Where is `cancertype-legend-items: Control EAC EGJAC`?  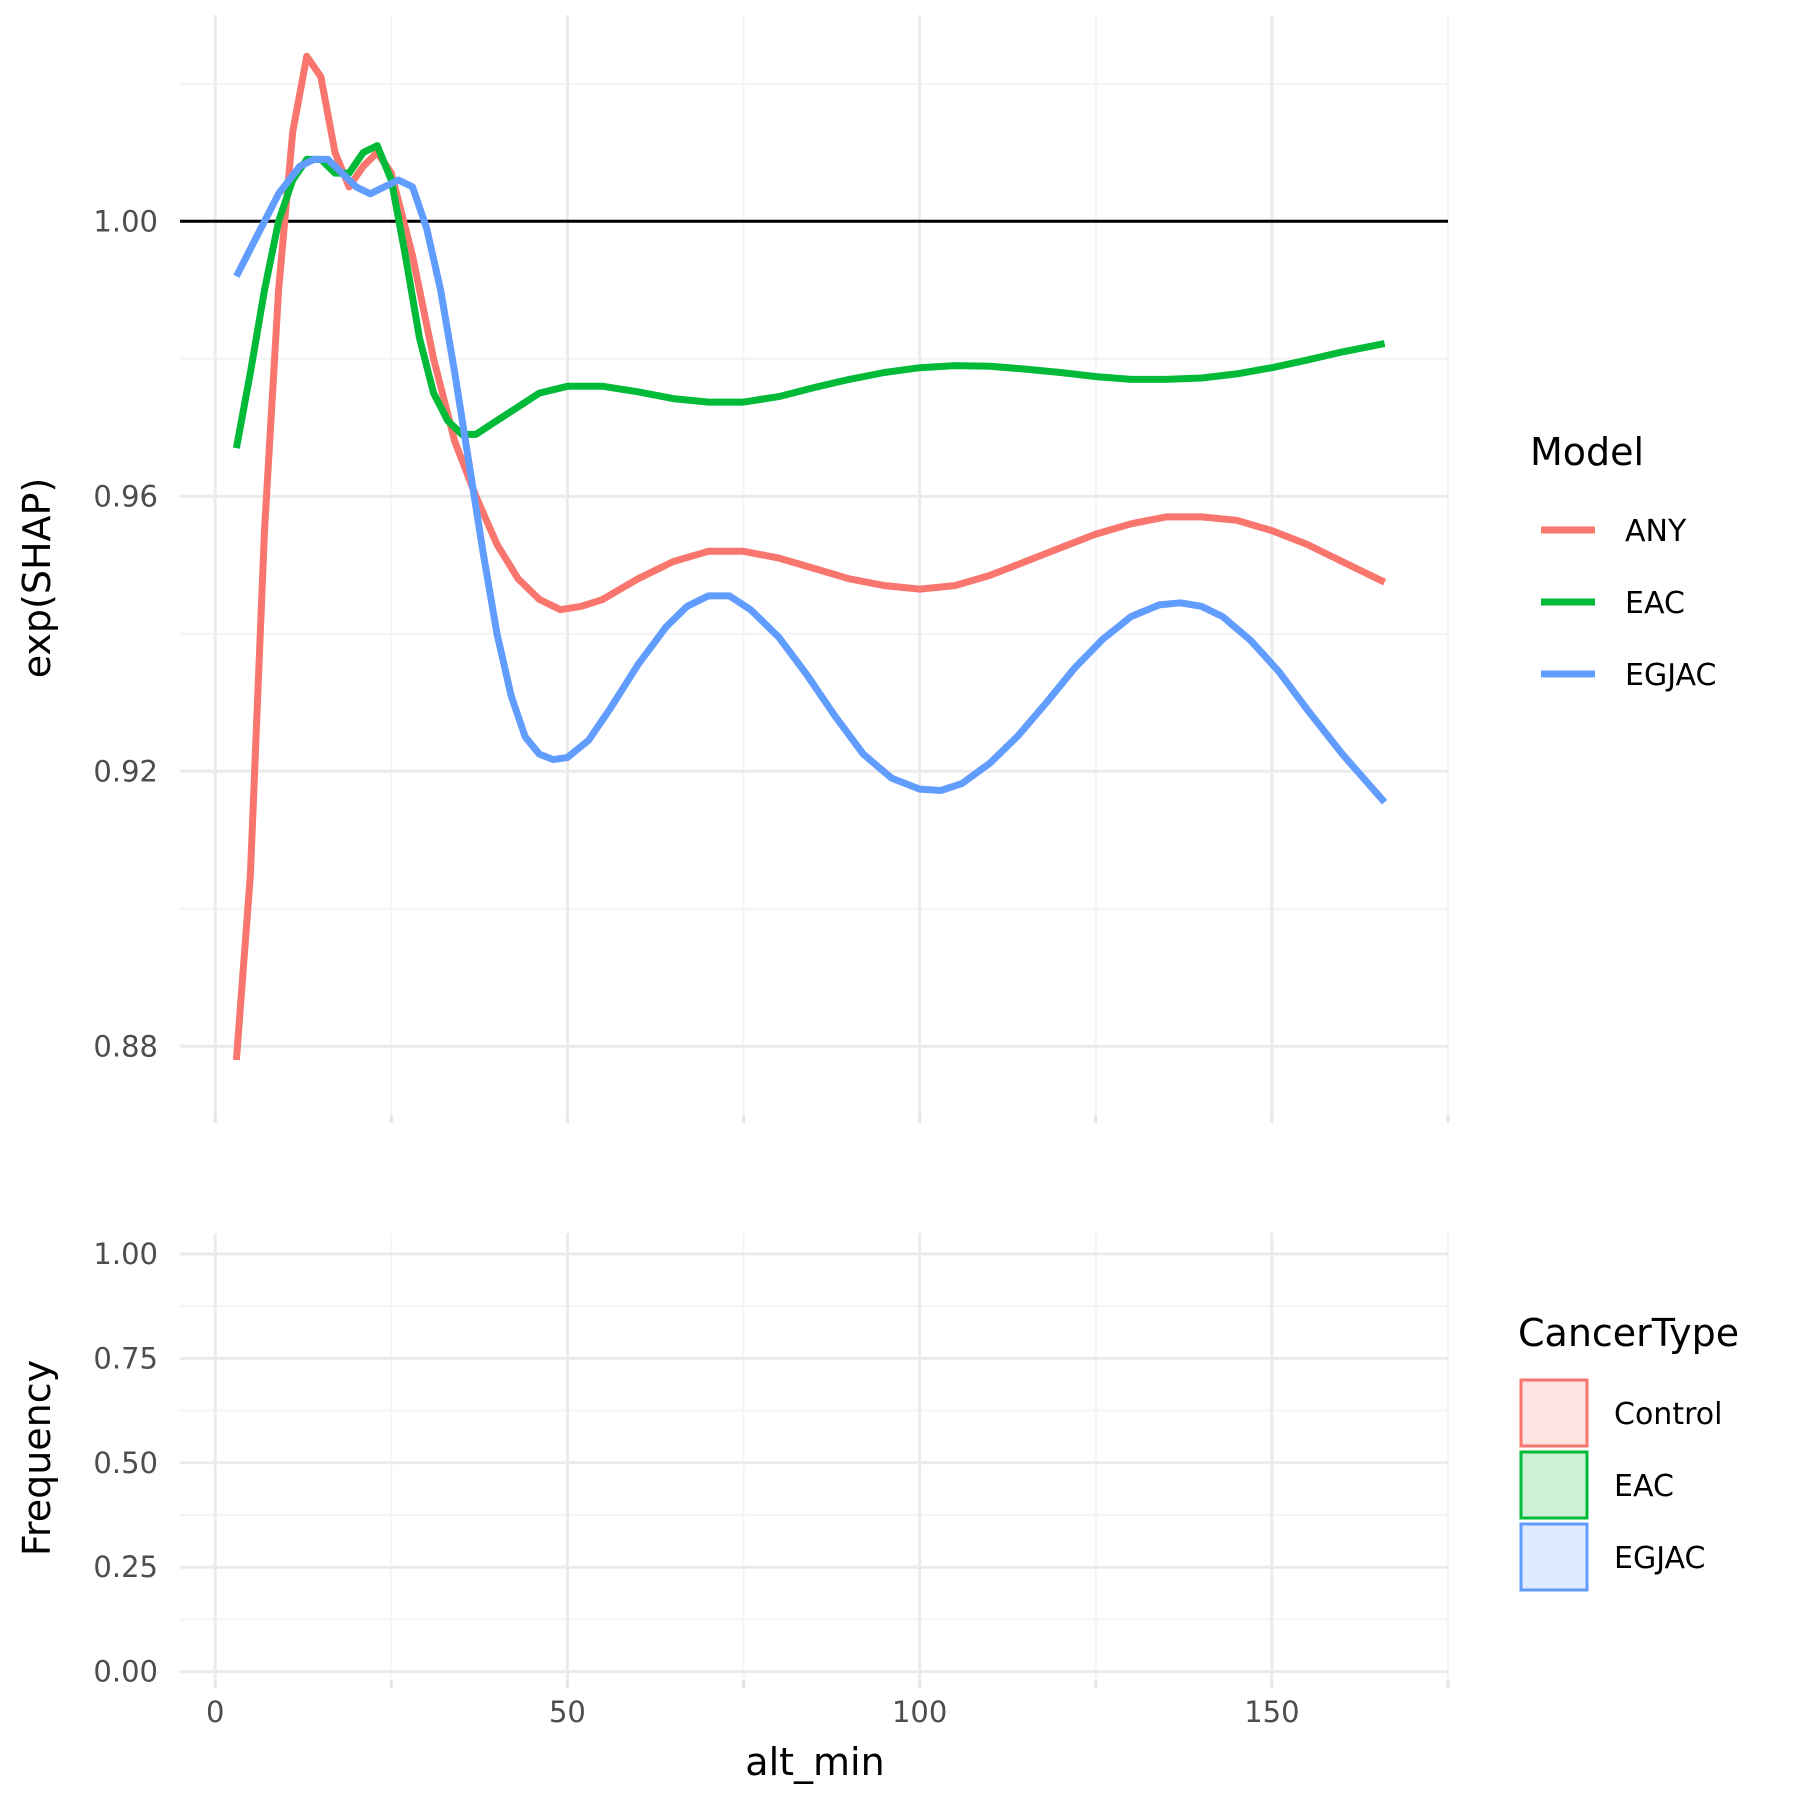 cancertype-legend-items: Control EAC EGJAC is located at coordinates (1620, 1485).